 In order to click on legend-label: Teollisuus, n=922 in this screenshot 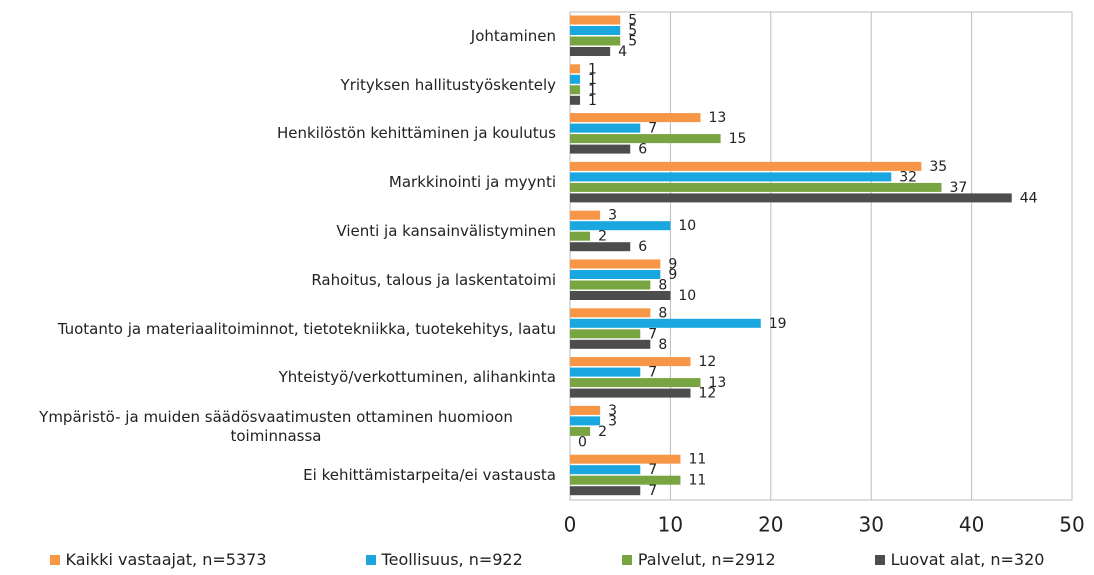, I will do `click(452, 559)`.